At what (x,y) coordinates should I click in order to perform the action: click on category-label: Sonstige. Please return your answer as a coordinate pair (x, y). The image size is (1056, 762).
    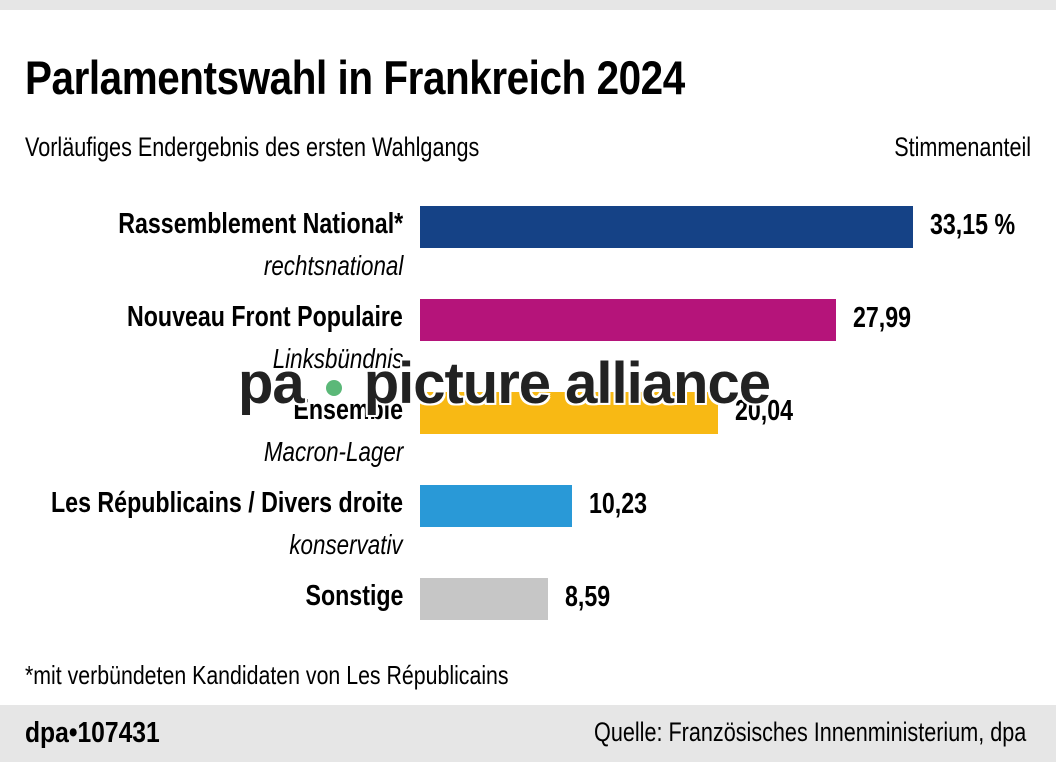
    Looking at the image, I should click on (354, 596).